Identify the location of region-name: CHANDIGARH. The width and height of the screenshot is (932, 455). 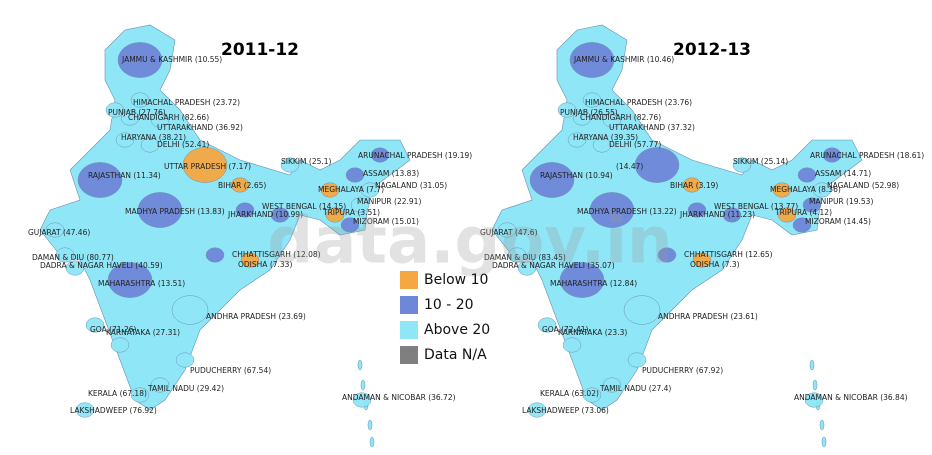
(605, 117).